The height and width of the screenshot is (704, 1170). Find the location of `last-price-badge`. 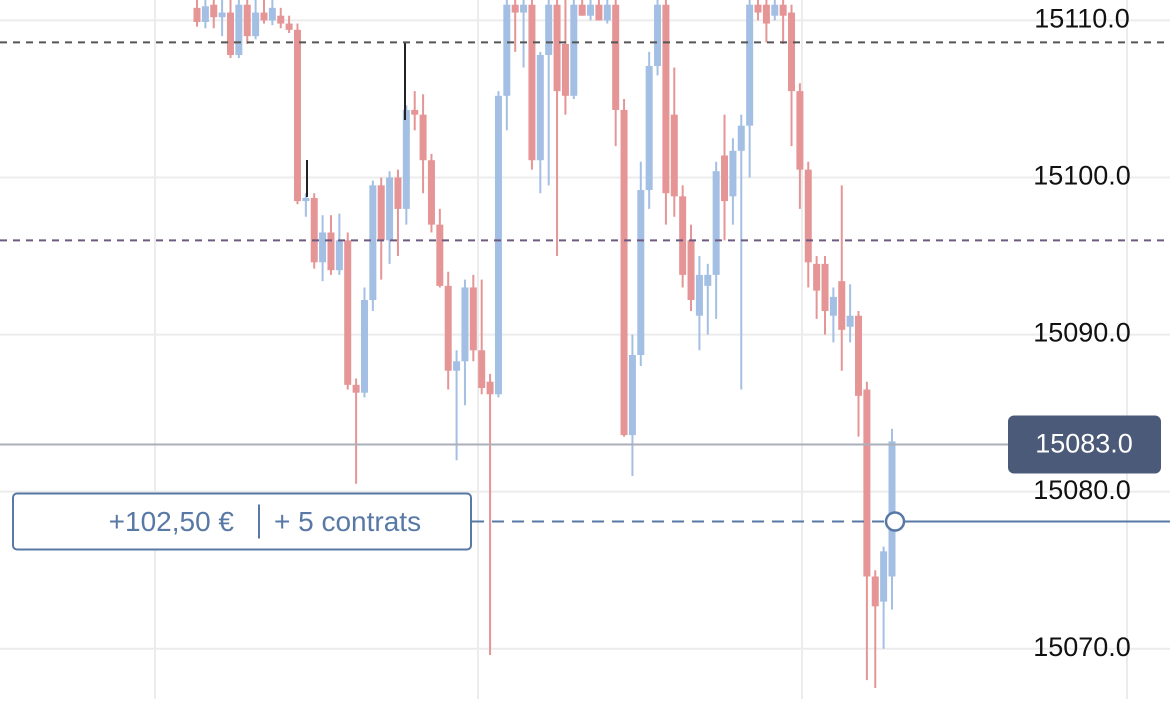

last-price-badge is located at coordinates (1084, 444).